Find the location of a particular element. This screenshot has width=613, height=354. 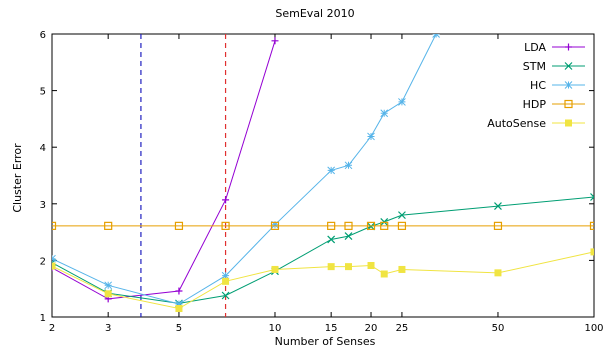

reference-lines is located at coordinates (183, 175).